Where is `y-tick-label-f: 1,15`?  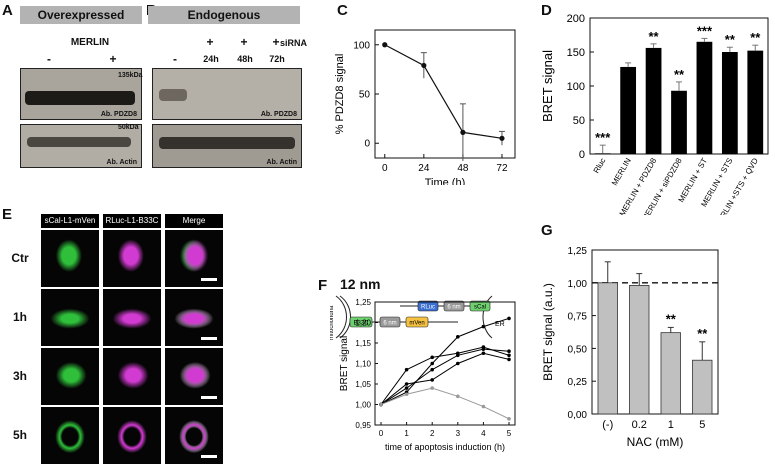 y-tick-label-f: 1,15 is located at coordinates (363, 343).